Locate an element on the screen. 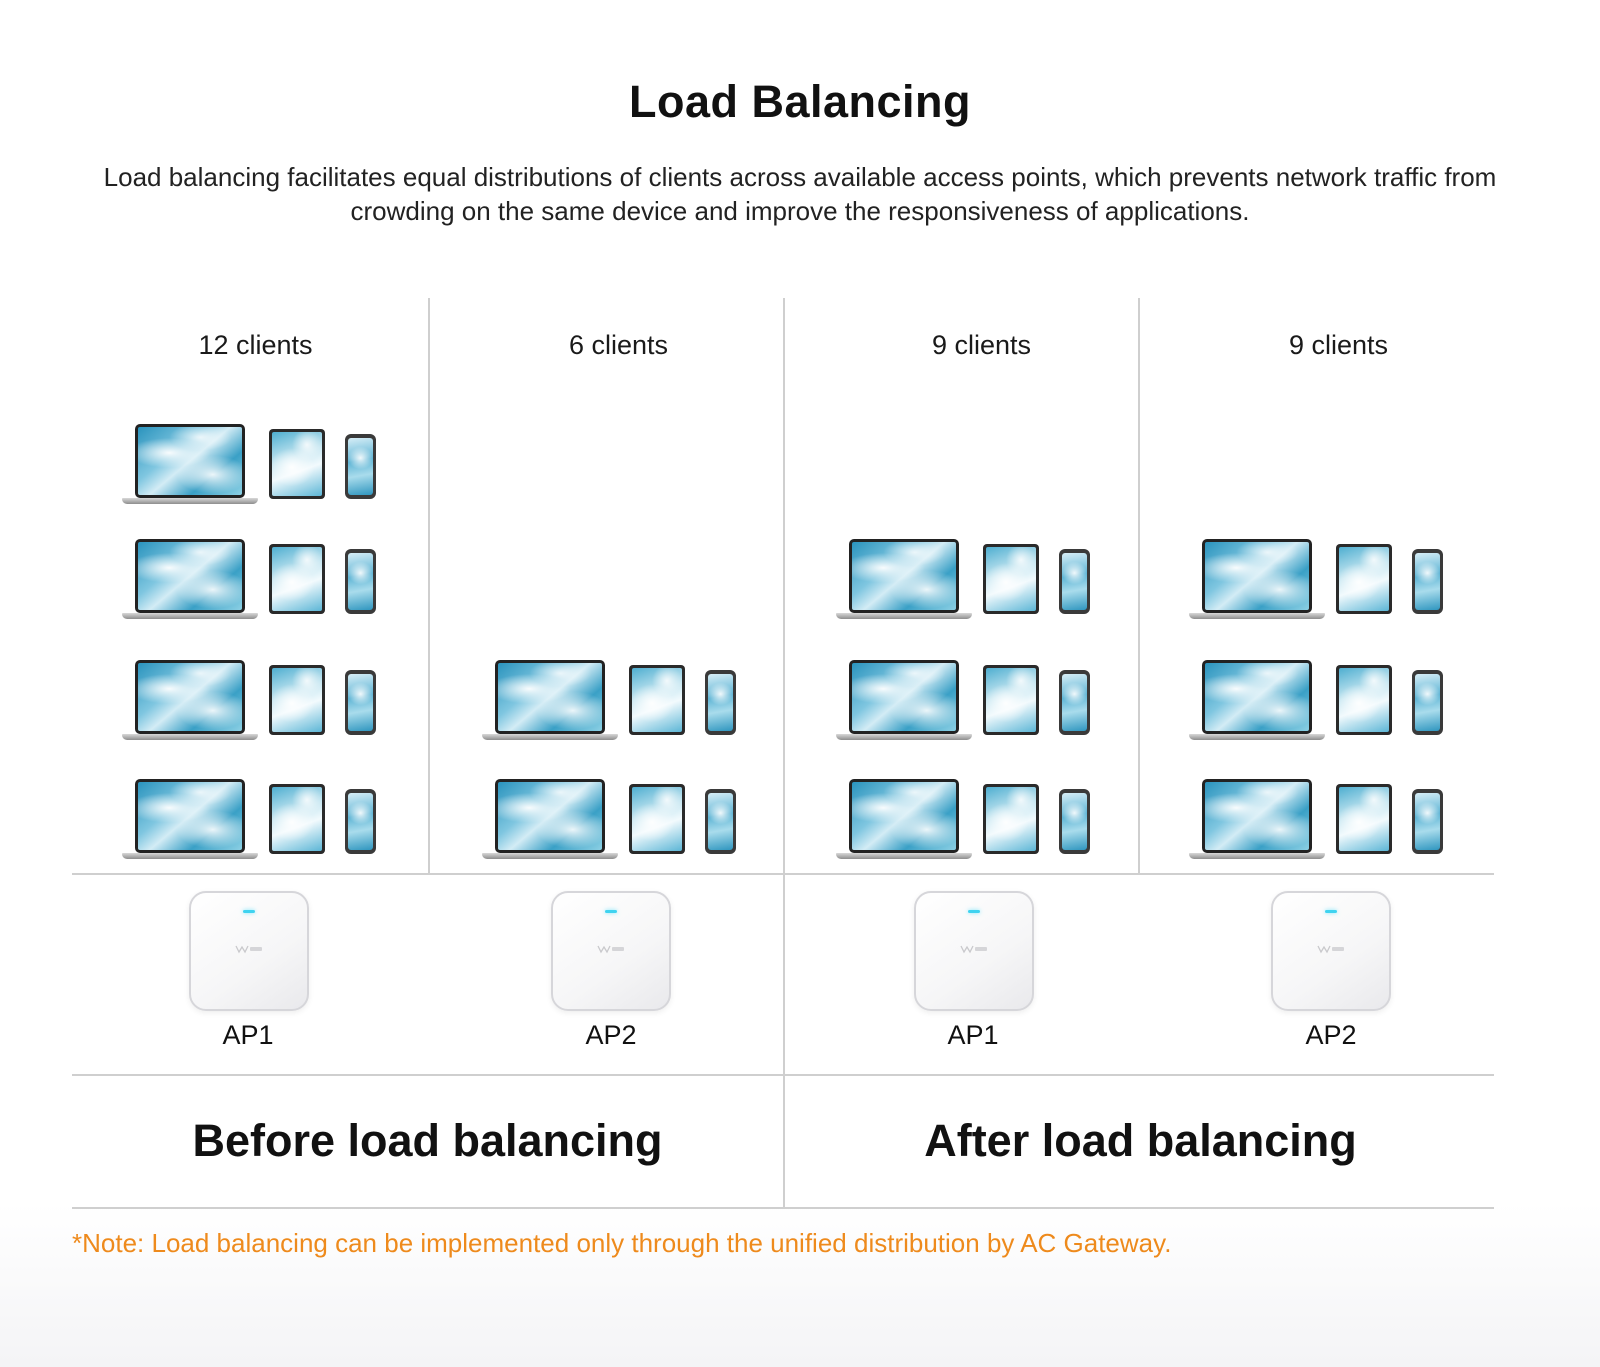  column-1-clients-label: 12 clients is located at coordinates (255, 345).